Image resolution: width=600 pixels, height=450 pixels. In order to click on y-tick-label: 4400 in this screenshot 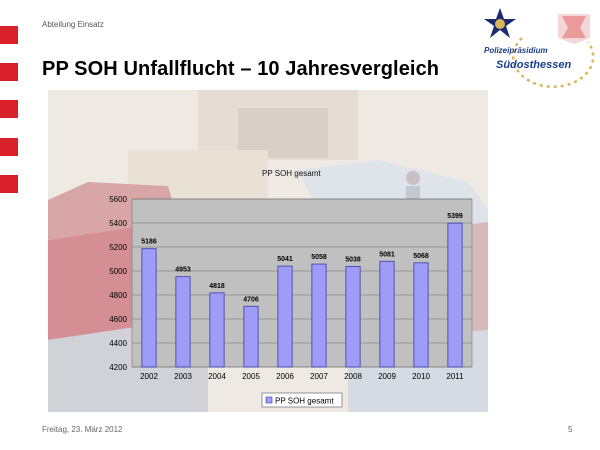, I will do `click(118, 343)`.